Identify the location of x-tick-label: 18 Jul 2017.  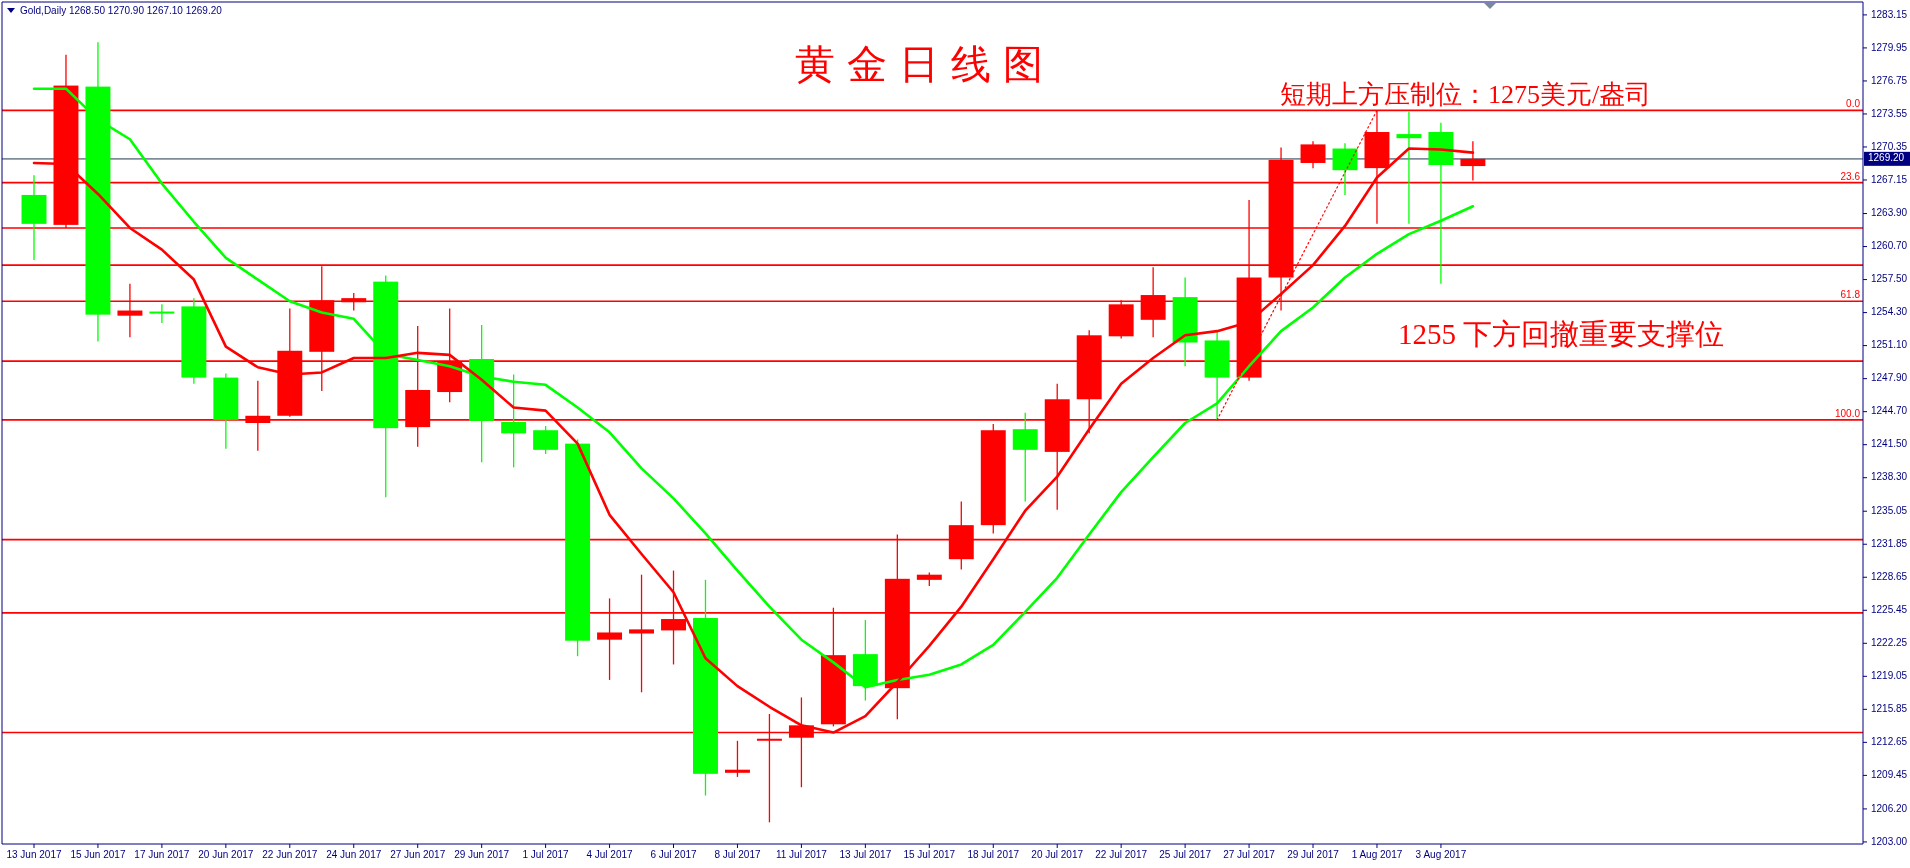
(993, 854).